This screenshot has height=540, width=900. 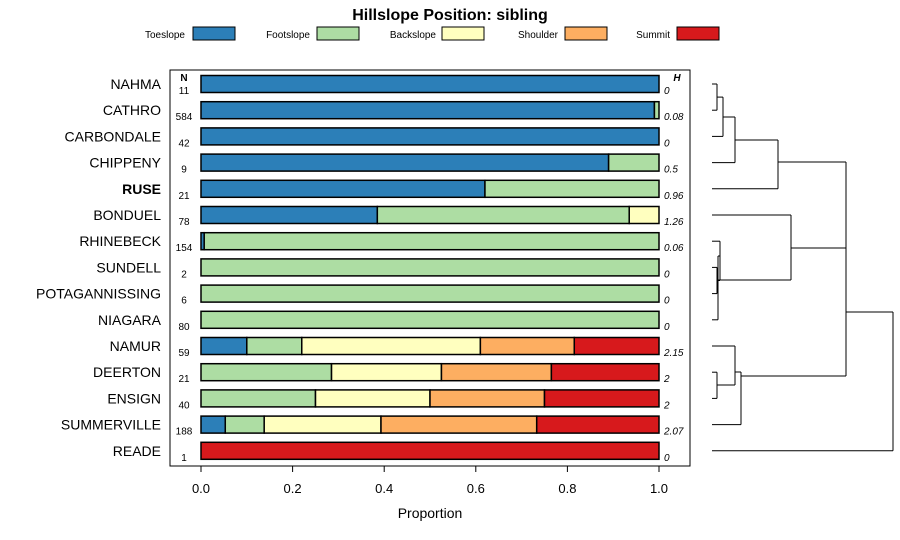 What do you see at coordinates (428, 110) in the screenshot?
I see `bar-cathro-toeslope` at bounding box center [428, 110].